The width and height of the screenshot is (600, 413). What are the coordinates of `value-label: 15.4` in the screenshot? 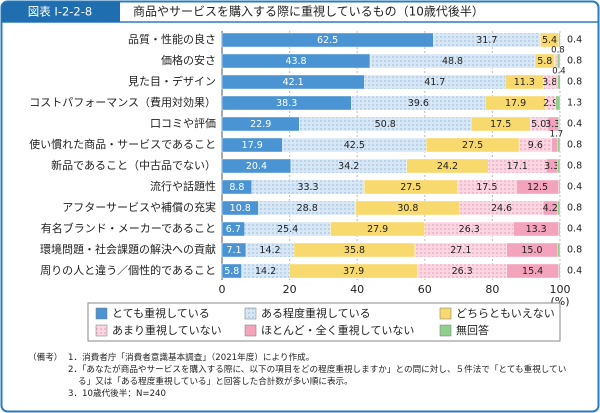 It's located at (532, 271).